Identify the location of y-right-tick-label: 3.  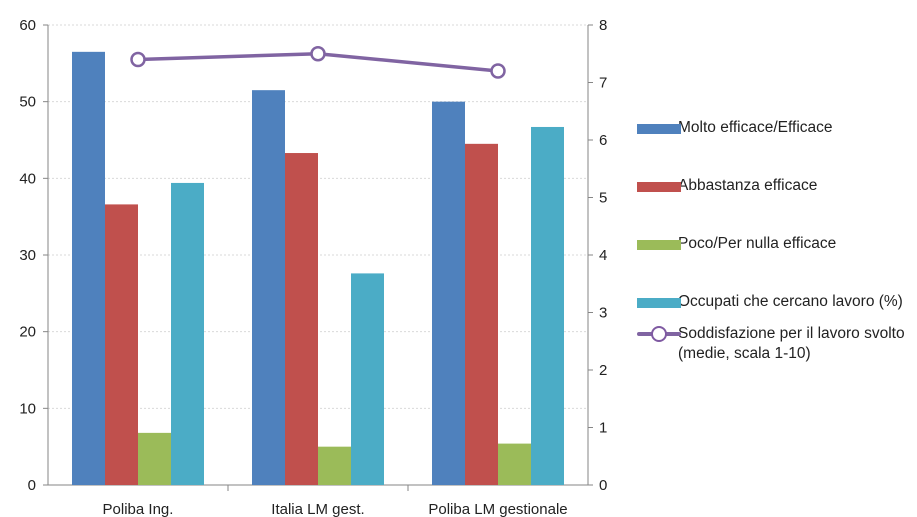
(603, 313).